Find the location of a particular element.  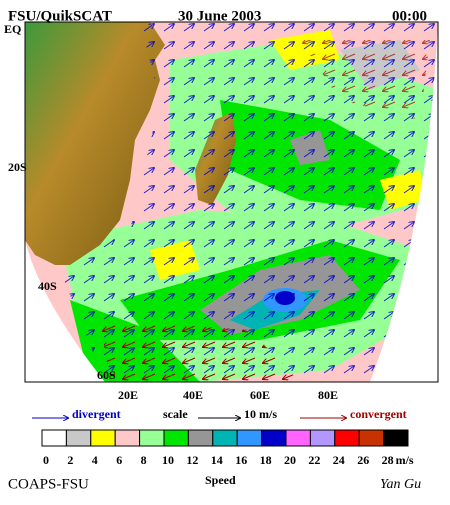

legend-divergent: divergent is located at coordinates (96, 414).